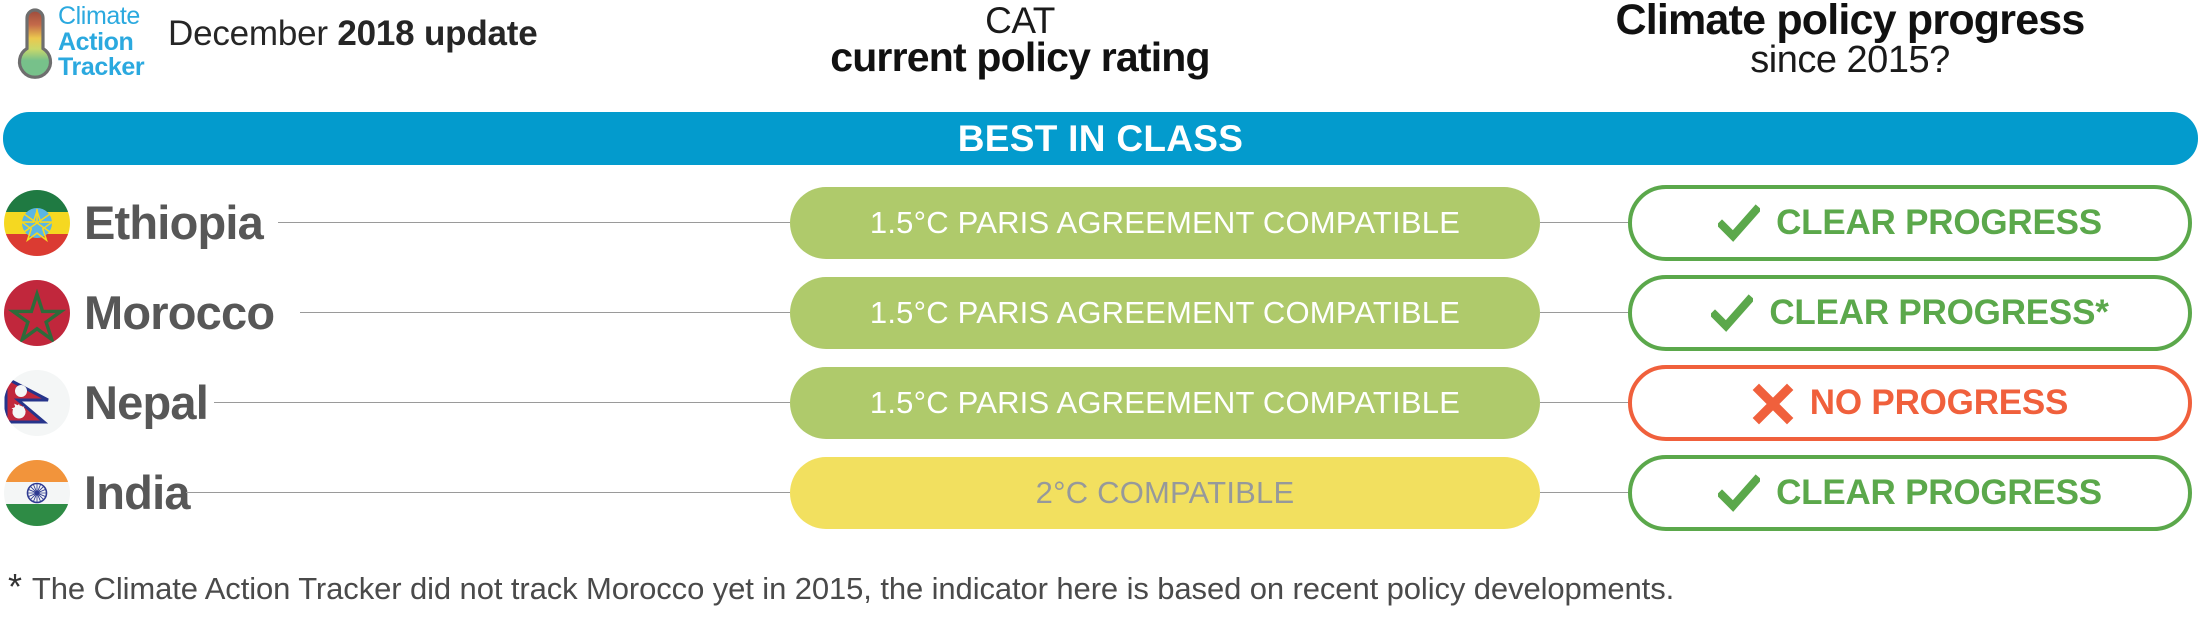 Image resolution: width=2201 pixels, height=627 pixels. What do you see at coordinates (179, 312) in the screenshot?
I see `country-name: Morocco` at bounding box center [179, 312].